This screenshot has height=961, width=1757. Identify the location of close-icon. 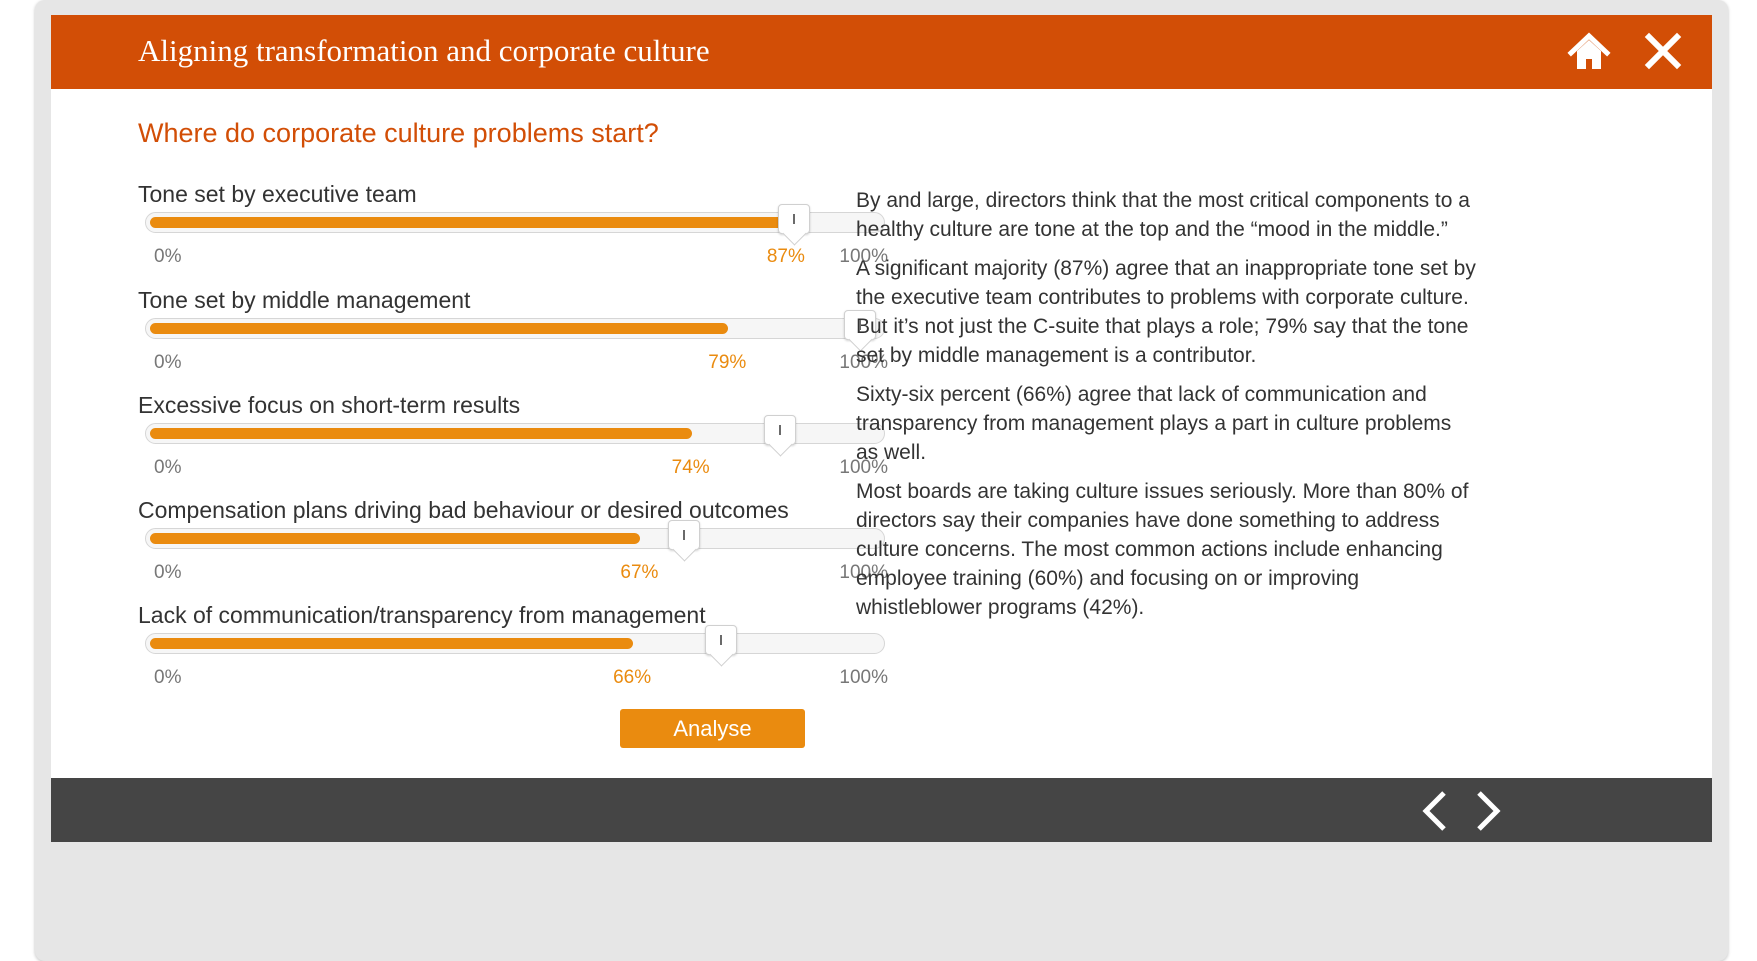
(1663, 51).